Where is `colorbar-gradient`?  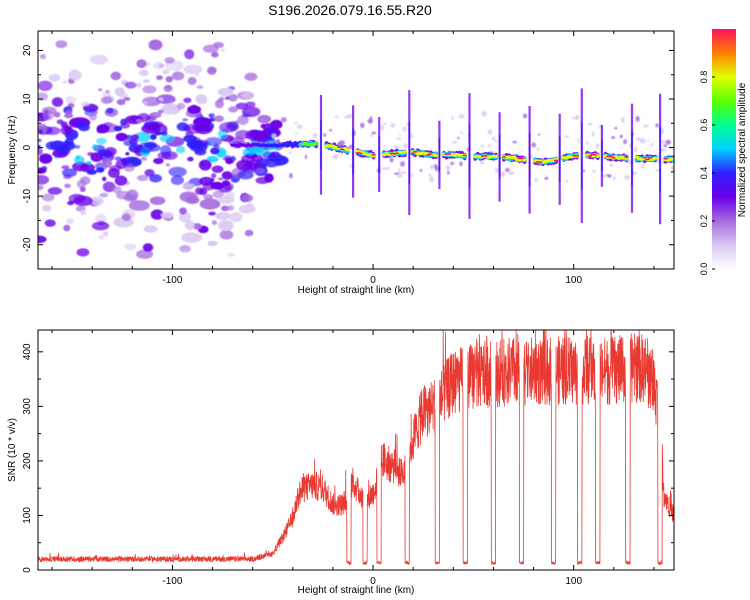
colorbar-gradient is located at coordinates (724, 149).